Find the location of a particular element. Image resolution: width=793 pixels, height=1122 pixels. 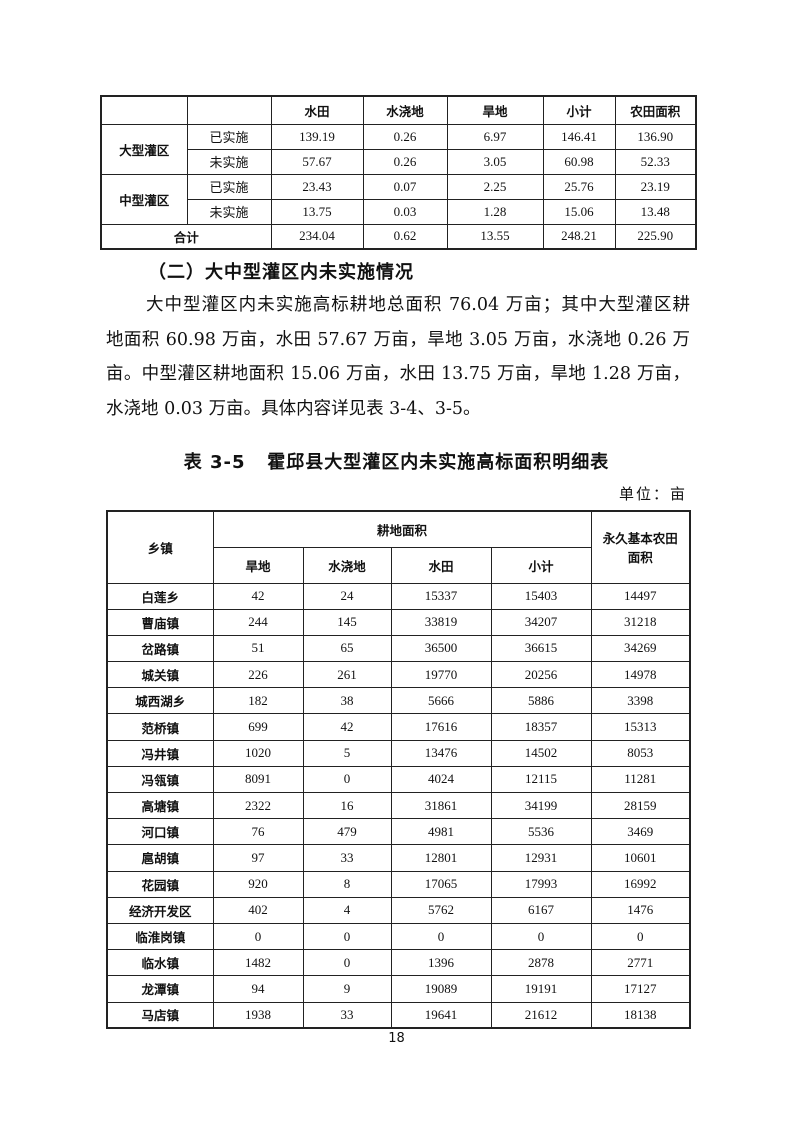

table-row: 白莲乡 42 24 15337 15403 14497 is located at coordinates (398, 596).